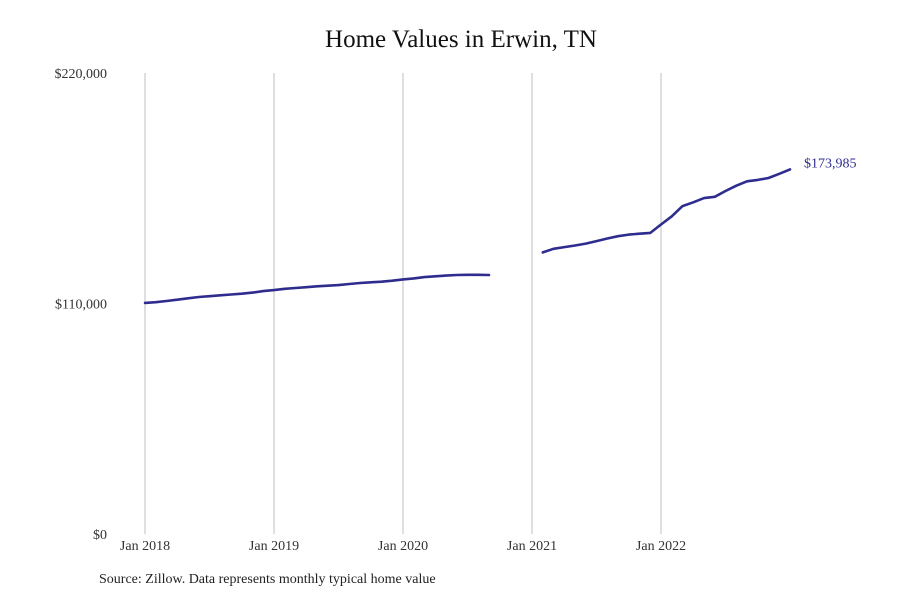  What do you see at coordinates (274, 546) in the screenshot?
I see `x-tick-label: Jan 2019` at bounding box center [274, 546].